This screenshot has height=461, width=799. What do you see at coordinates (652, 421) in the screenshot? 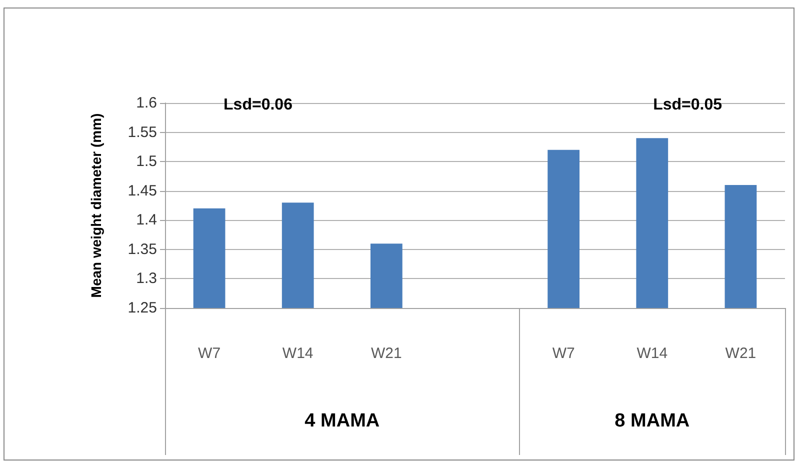
I see `text: 8 MAMA` at bounding box center [652, 421].